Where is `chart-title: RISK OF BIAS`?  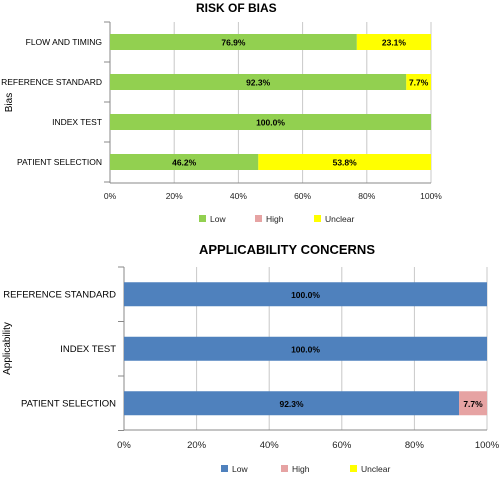
chart-title: RISK OF BIAS is located at coordinates (236, 8).